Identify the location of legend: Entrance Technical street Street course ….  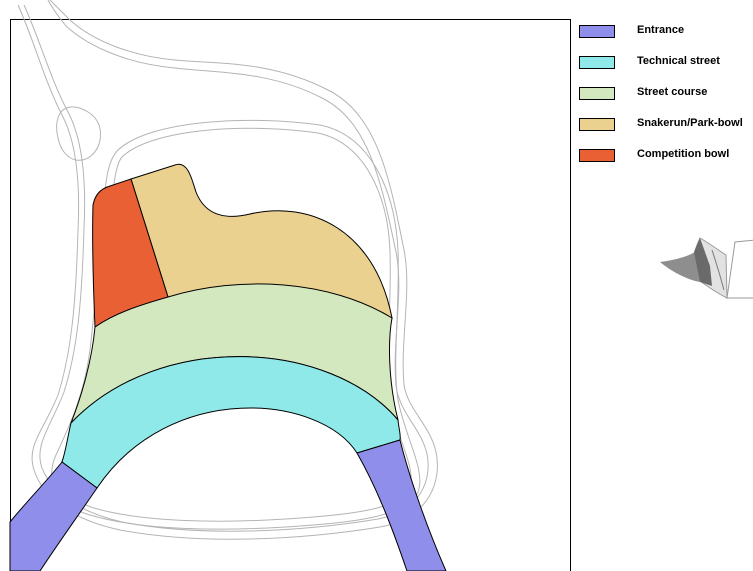
(664, 99).